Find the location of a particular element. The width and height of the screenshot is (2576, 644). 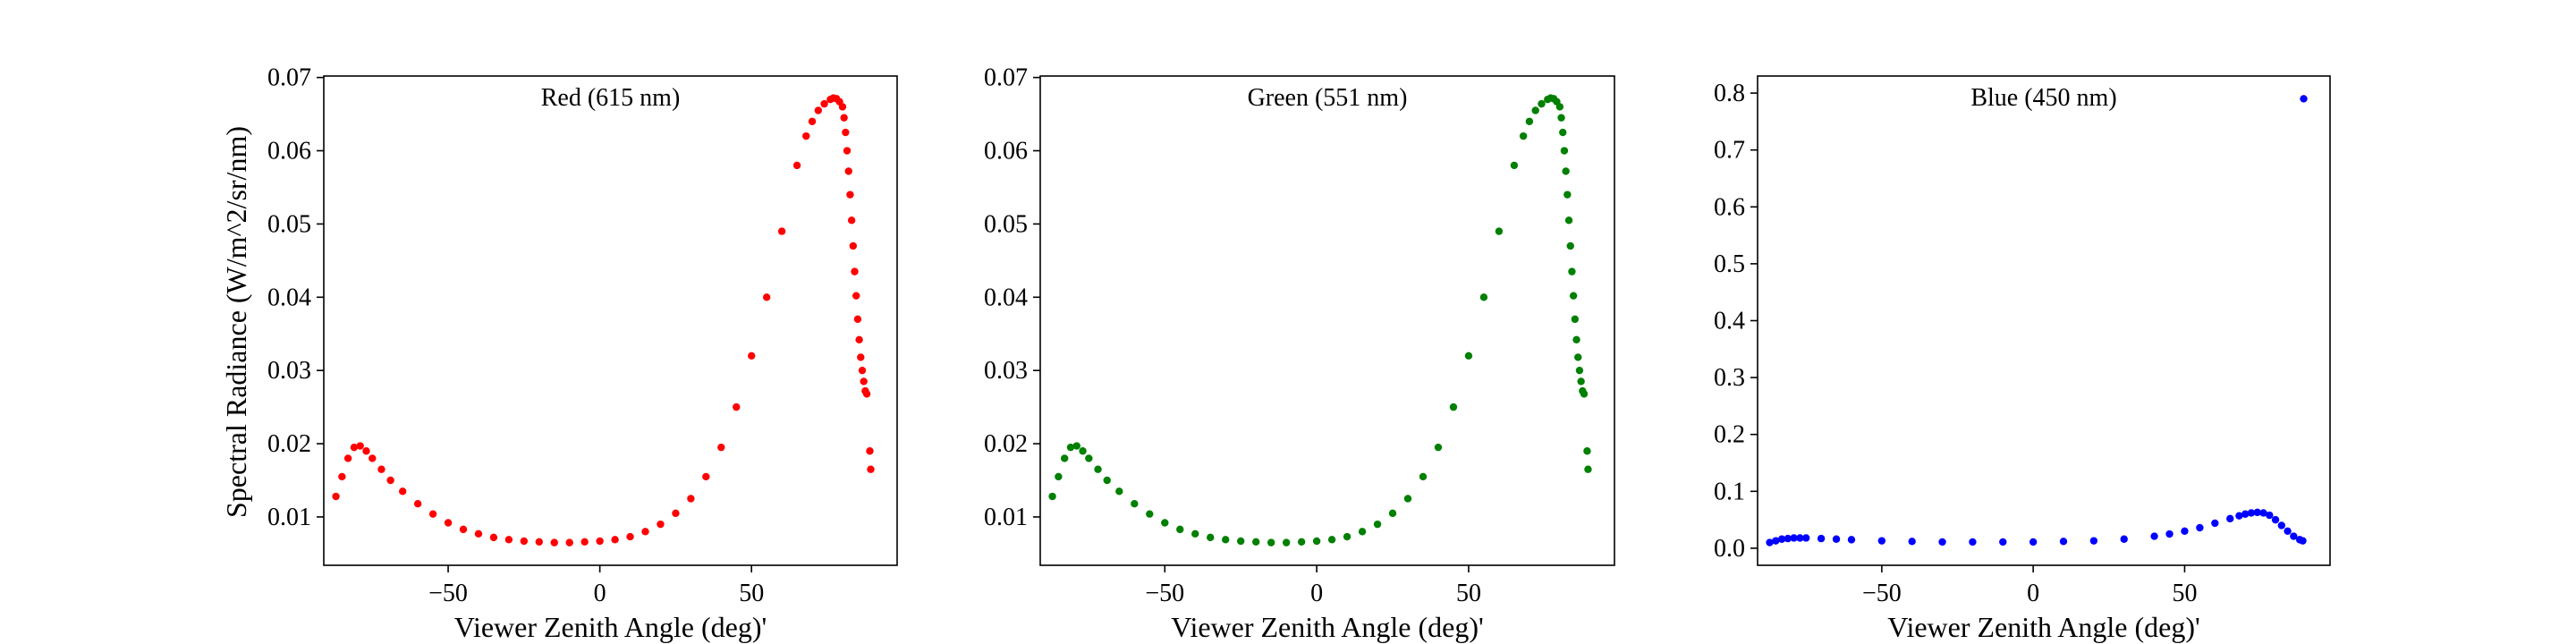

panel-title: Green (551 nm) is located at coordinates (1328, 98).